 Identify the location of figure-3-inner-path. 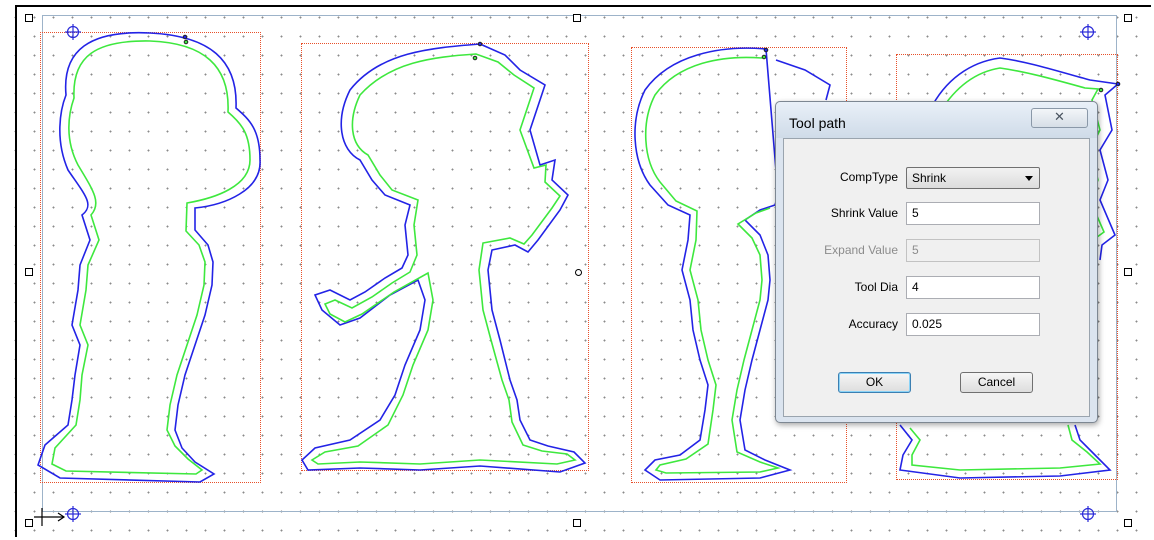
(713, 265).